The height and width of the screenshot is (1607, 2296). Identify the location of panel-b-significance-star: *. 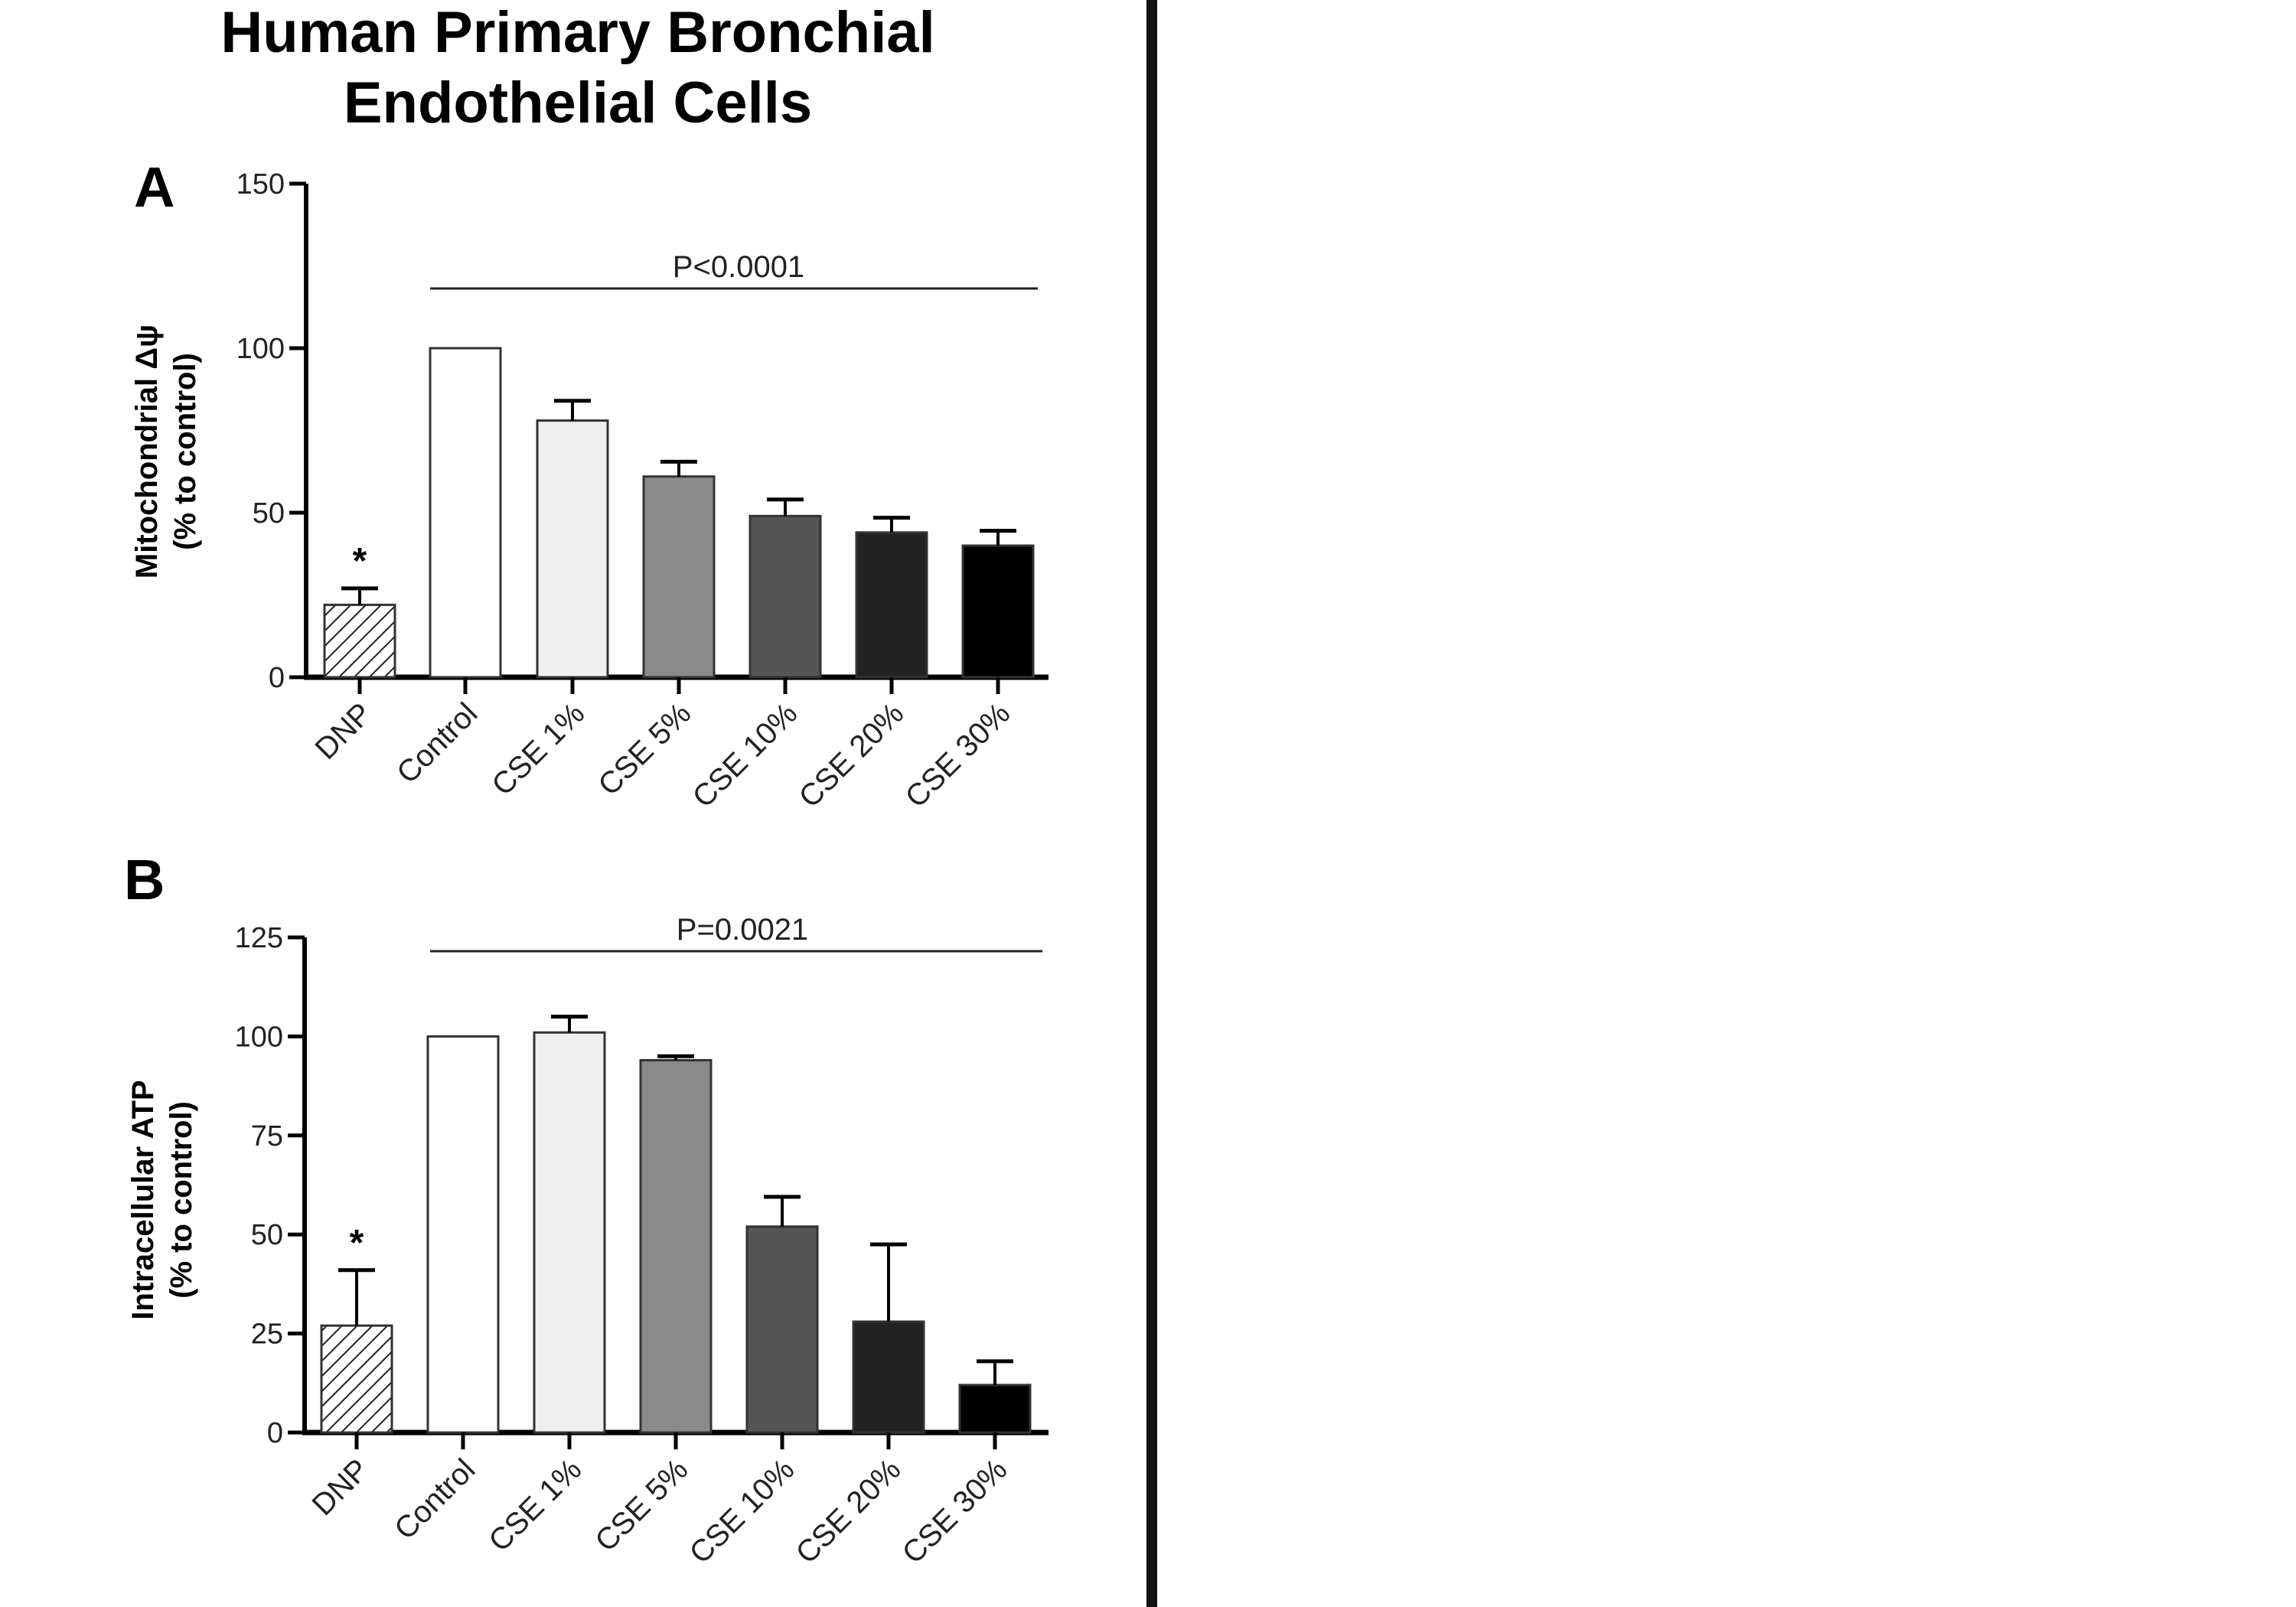
(357, 1243).